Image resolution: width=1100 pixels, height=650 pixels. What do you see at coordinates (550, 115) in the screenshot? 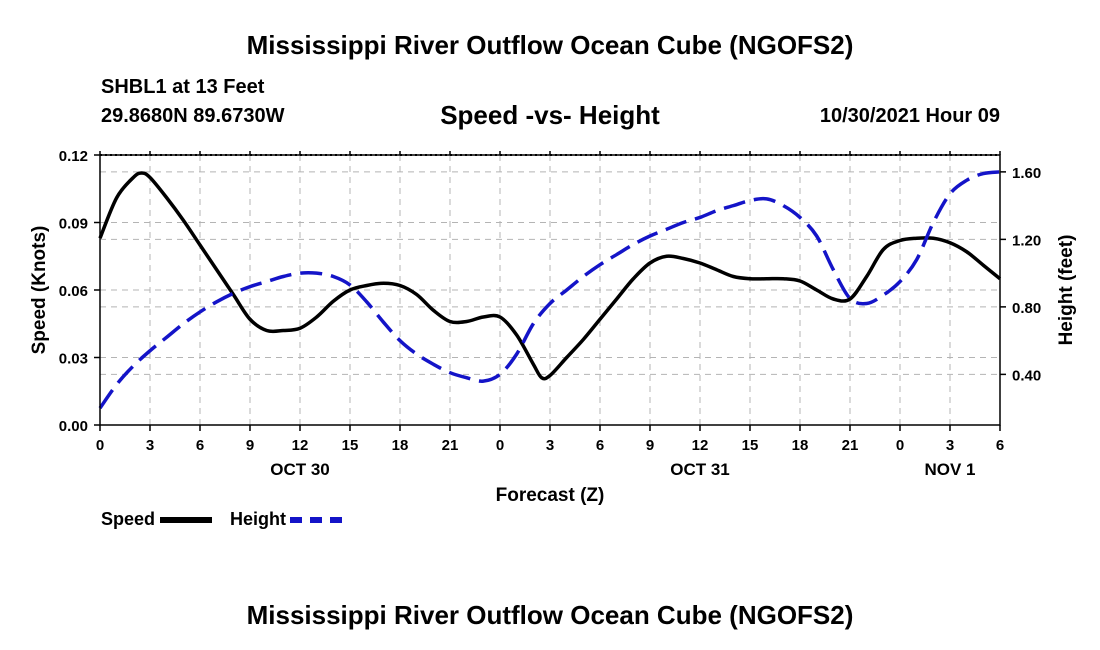
I see `chart-subtitle: Speed -vs- Height` at bounding box center [550, 115].